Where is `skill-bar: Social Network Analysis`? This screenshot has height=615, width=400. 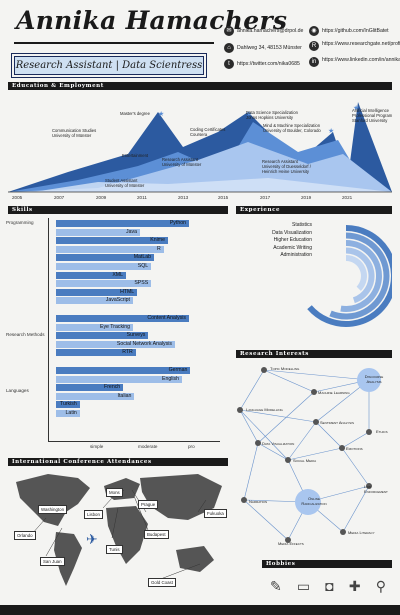
skill-bar: Social Network Analysis is located at coordinates (115, 344).